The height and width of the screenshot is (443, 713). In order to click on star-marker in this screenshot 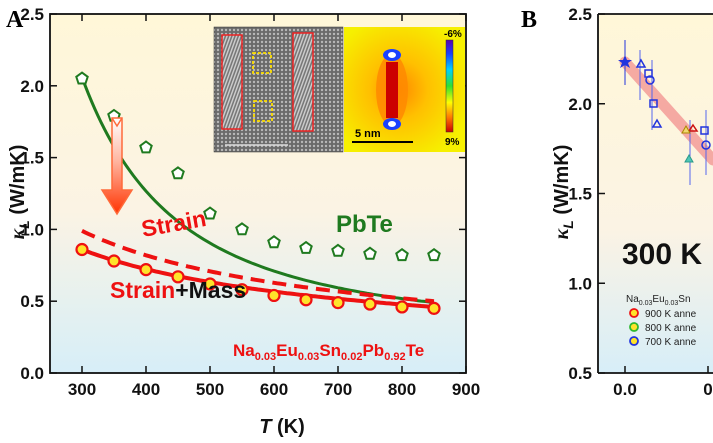, I will do `click(625, 61)`.